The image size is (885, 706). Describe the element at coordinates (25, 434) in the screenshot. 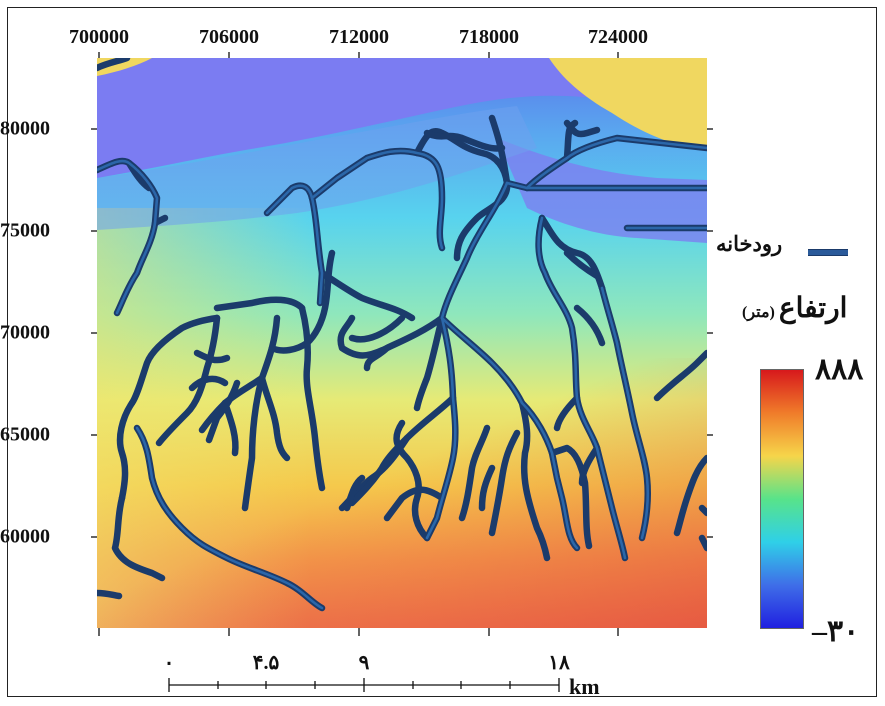

I see `y-tick-label: 65000` at that location.